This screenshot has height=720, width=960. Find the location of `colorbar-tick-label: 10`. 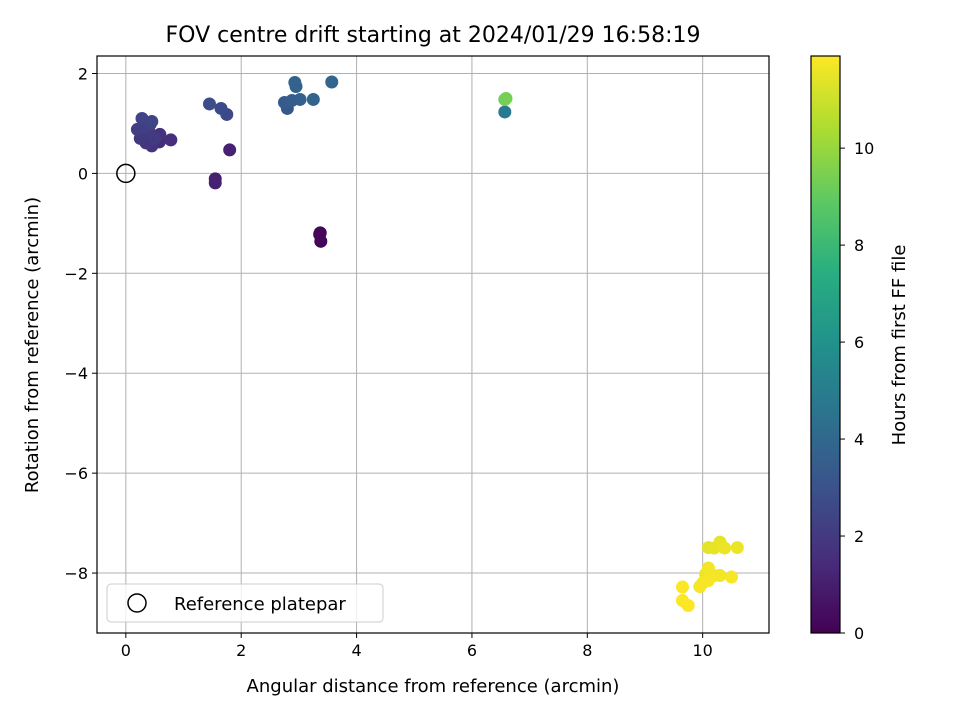

colorbar-tick-label: 10 is located at coordinates (864, 148).